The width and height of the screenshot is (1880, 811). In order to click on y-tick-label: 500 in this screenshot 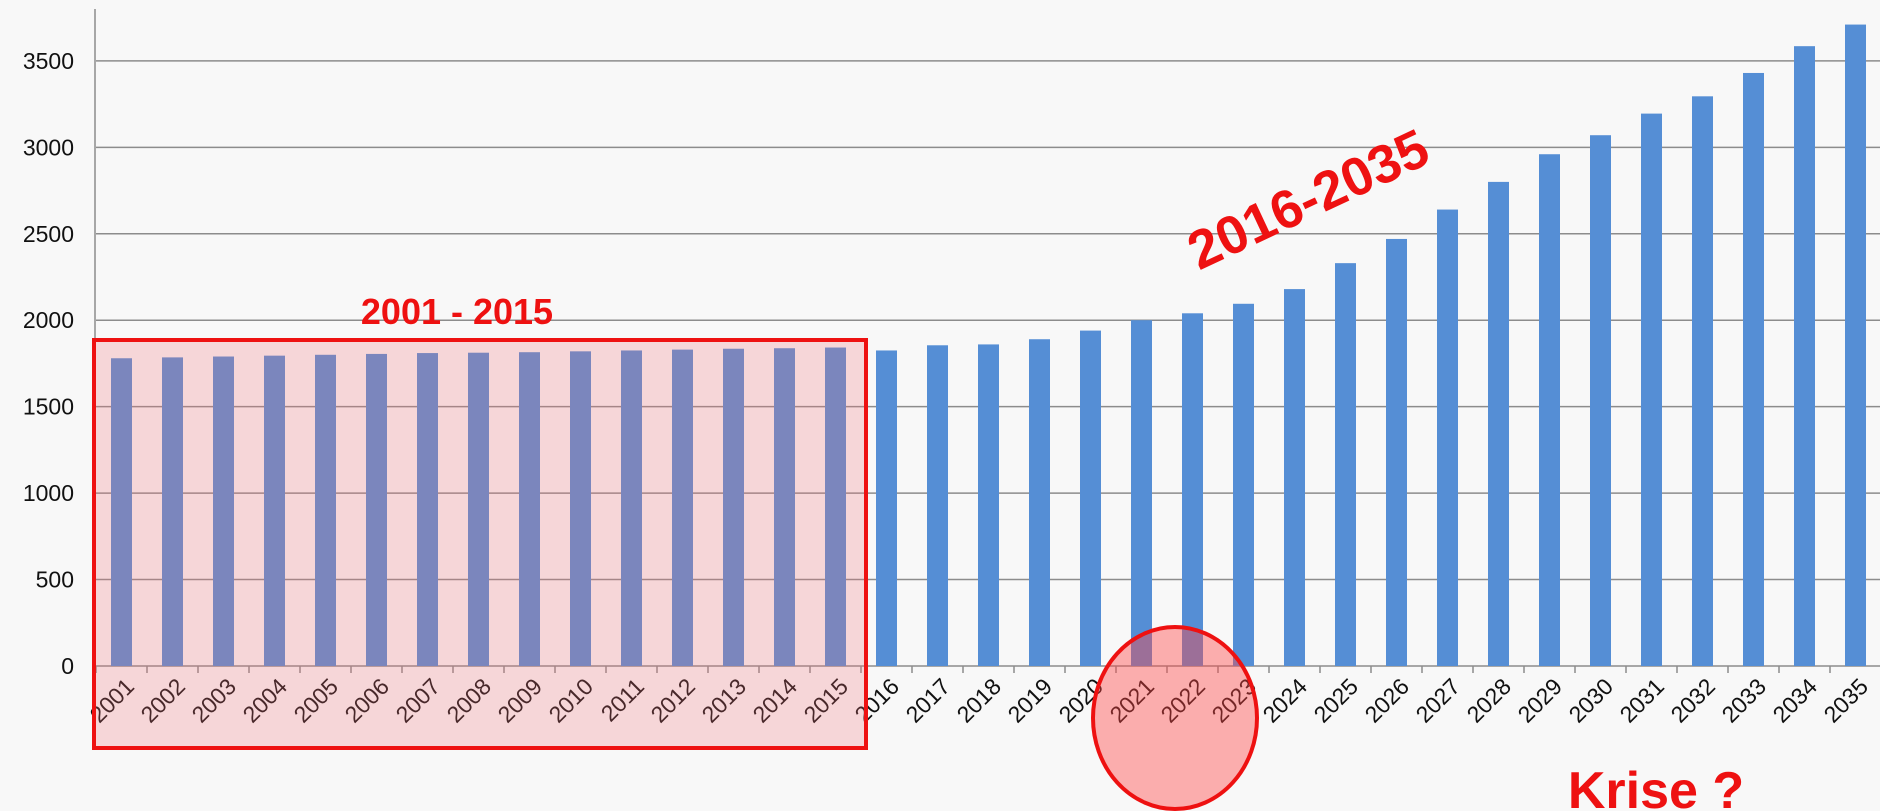, I will do `click(55, 580)`.